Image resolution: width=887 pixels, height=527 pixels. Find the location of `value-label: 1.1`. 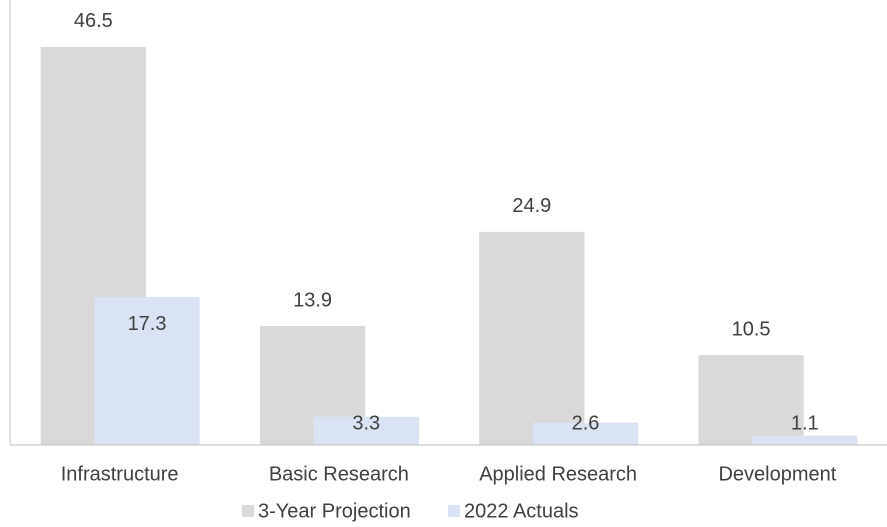

value-label: 1.1 is located at coordinates (805, 423).